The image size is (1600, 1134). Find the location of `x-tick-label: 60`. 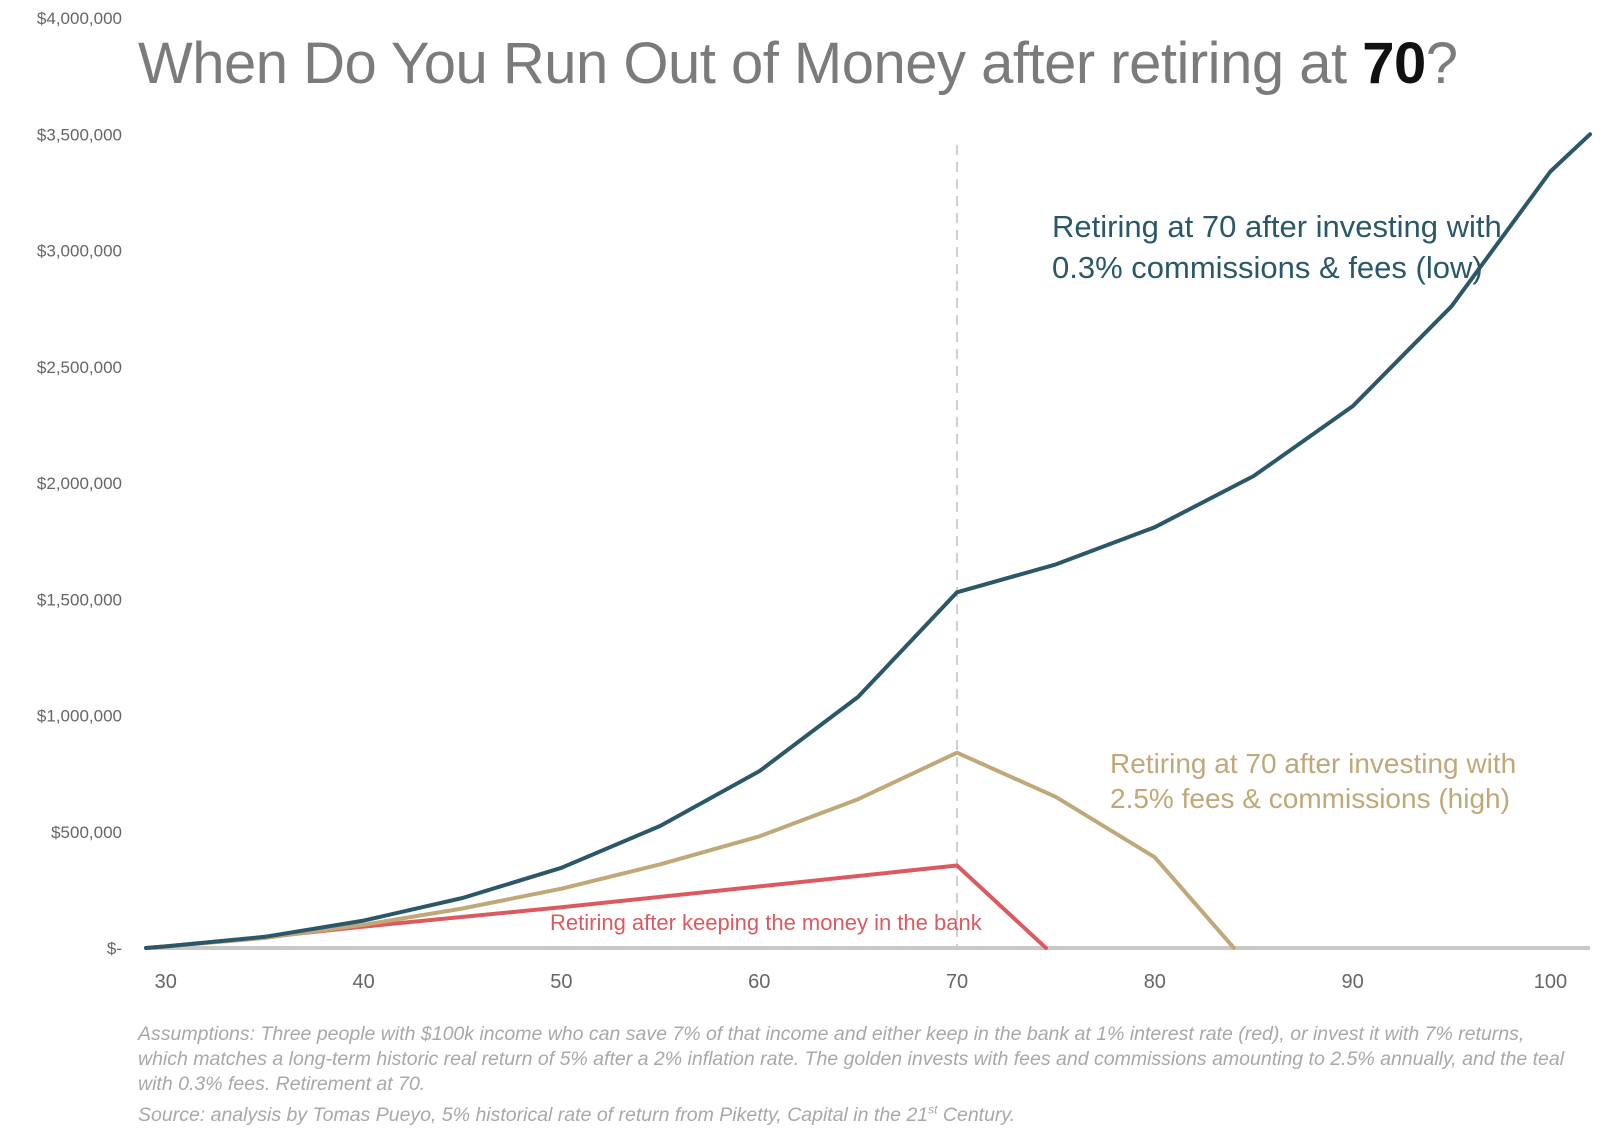

x-tick-label: 60 is located at coordinates (759, 982).